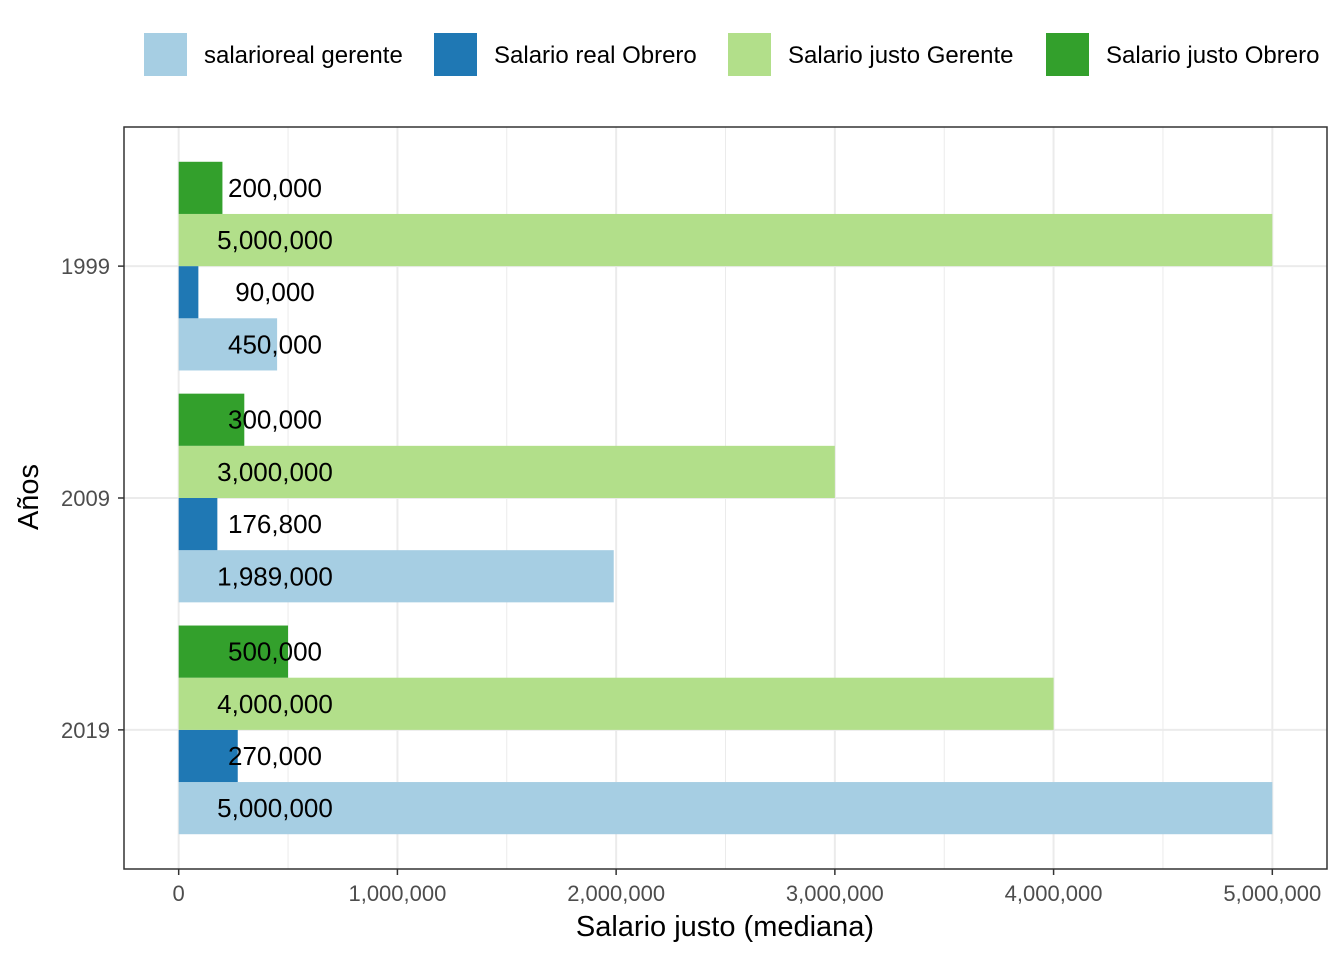 The width and height of the screenshot is (1344, 960). Describe the element at coordinates (616, 893) in the screenshot. I see `x-tick-label: 2,000,000` at that location.